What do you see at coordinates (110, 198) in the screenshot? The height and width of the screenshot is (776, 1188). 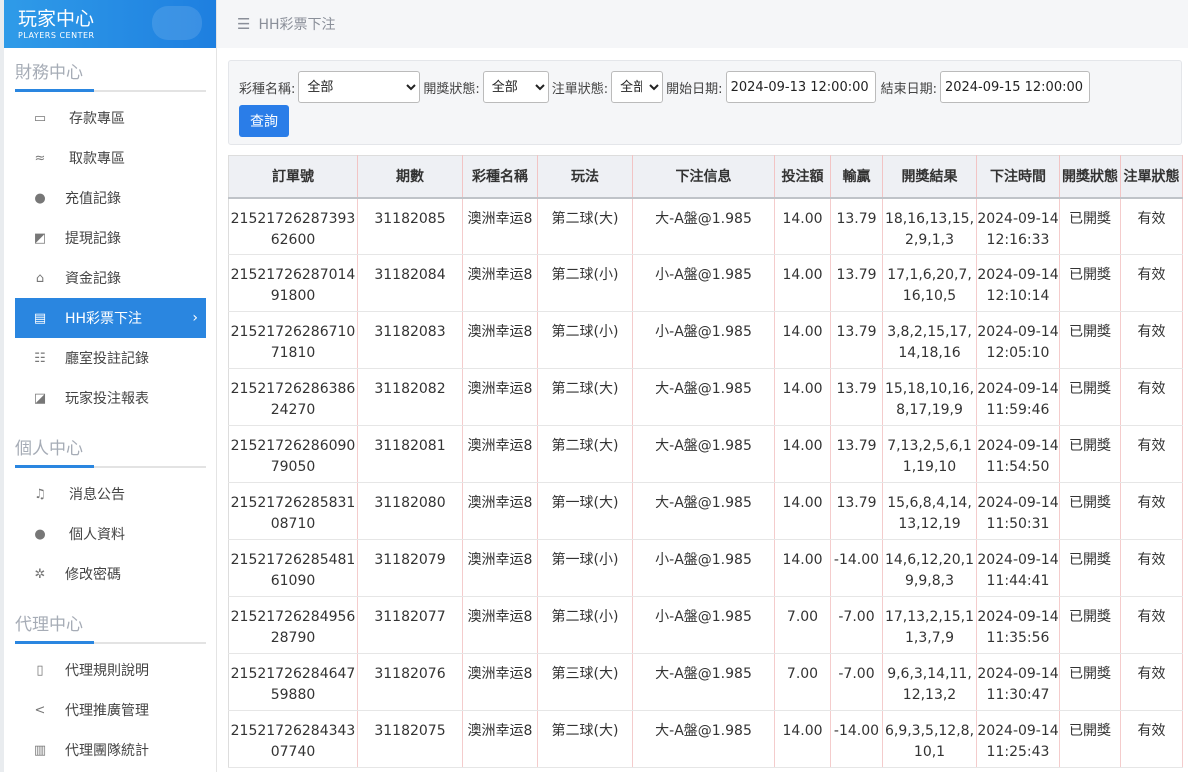 I see `sidebar-item: ● 充值記錄` at bounding box center [110, 198].